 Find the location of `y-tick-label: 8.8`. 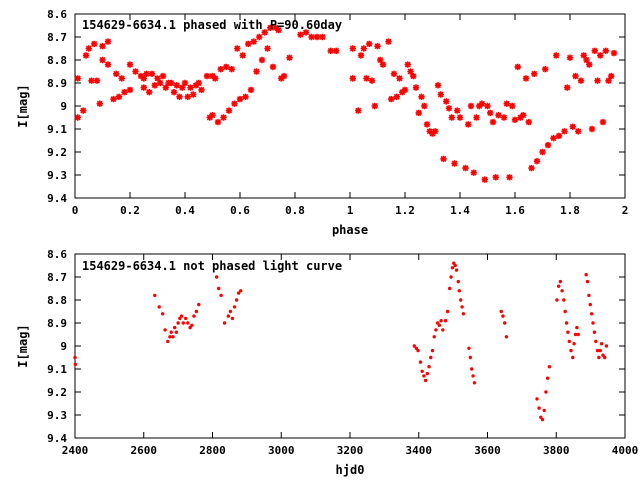

y-tick-label: 8.8 is located at coordinates (57, 300).